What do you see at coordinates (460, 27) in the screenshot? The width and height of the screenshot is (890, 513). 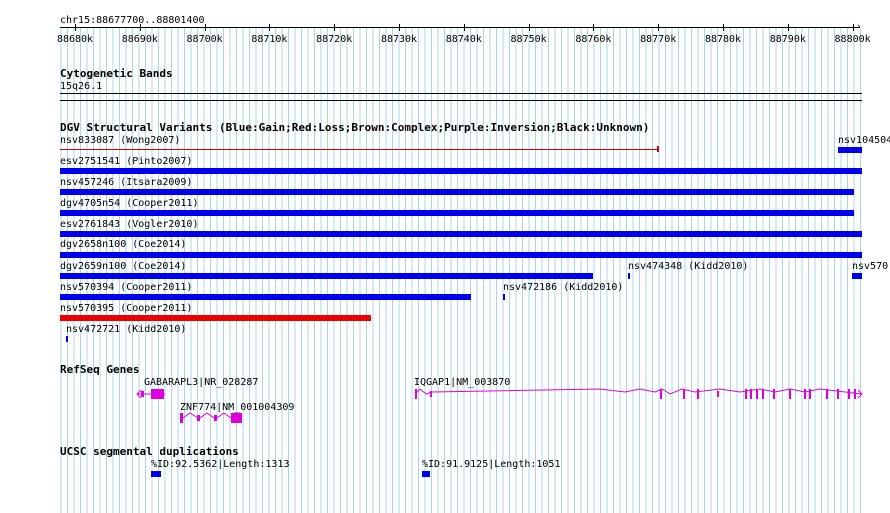 I see `ruler-axis` at bounding box center [460, 27].